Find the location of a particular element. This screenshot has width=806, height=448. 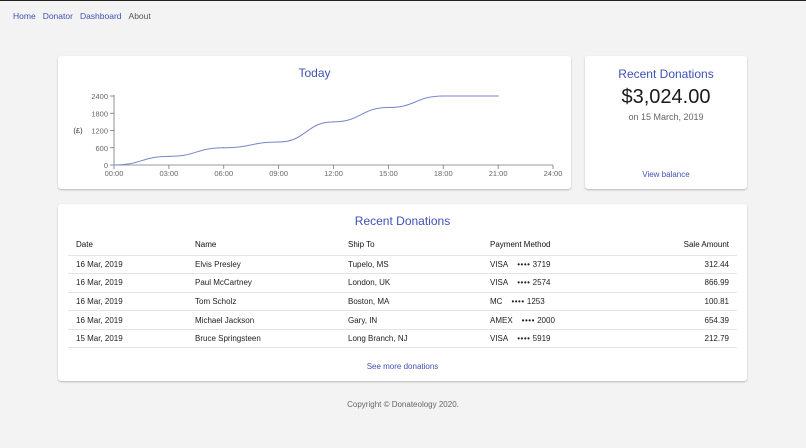

y-axis-label: (£) is located at coordinates (78, 130).